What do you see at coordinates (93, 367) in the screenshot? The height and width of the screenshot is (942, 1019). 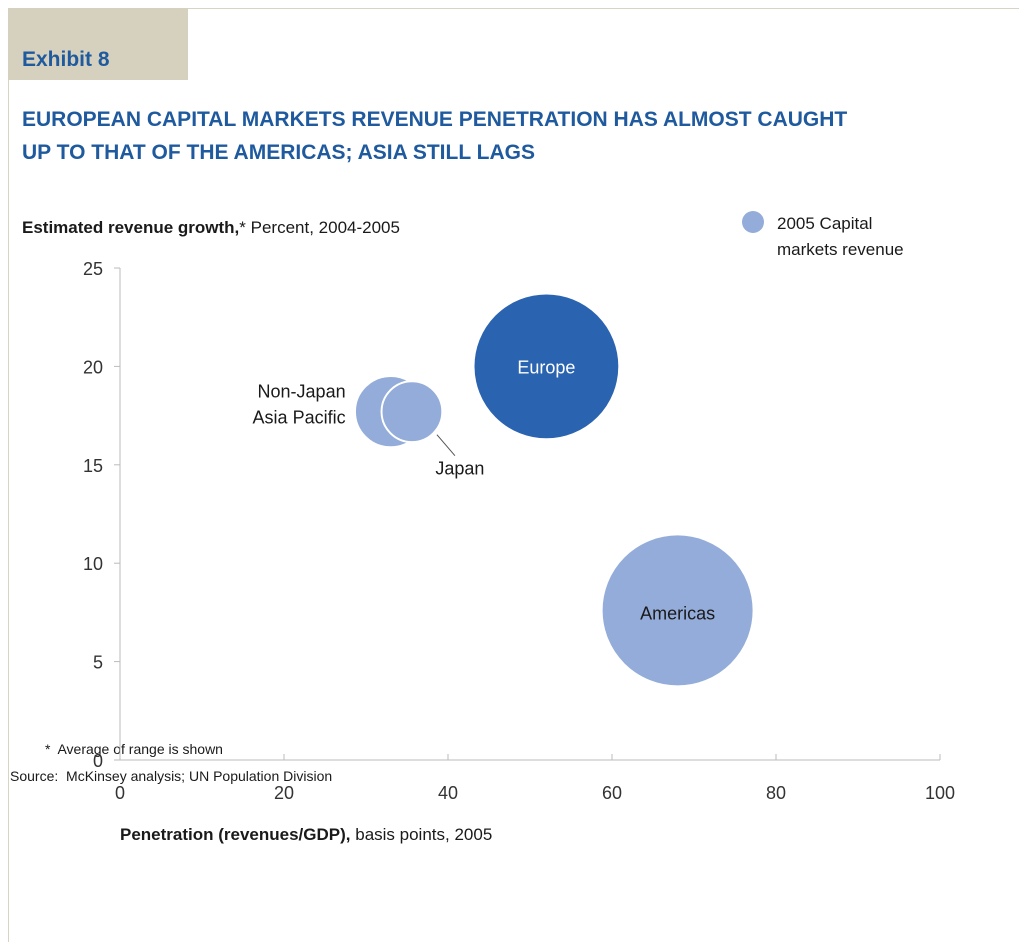 I see `y-tick-label: 20` at bounding box center [93, 367].